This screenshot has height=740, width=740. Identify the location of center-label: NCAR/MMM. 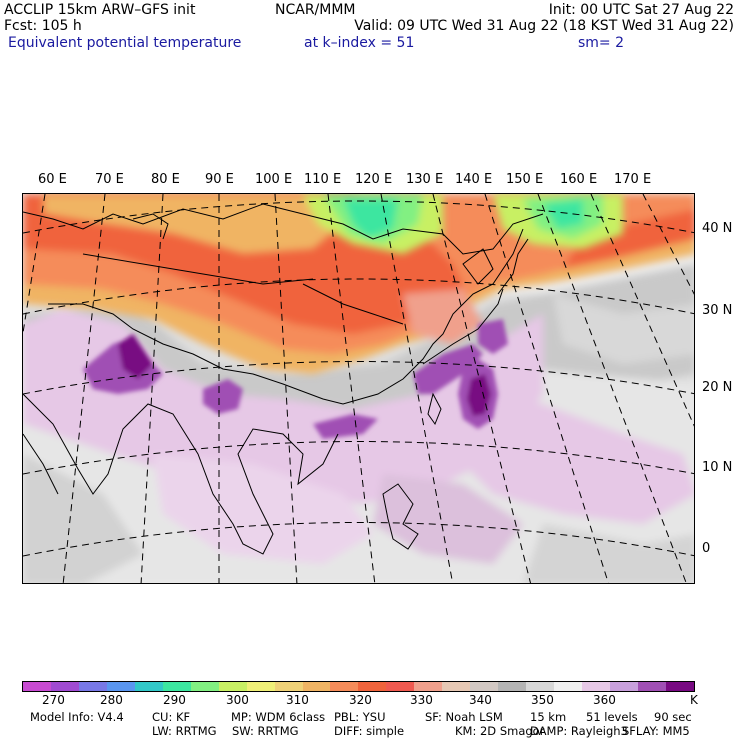
(315, 10).